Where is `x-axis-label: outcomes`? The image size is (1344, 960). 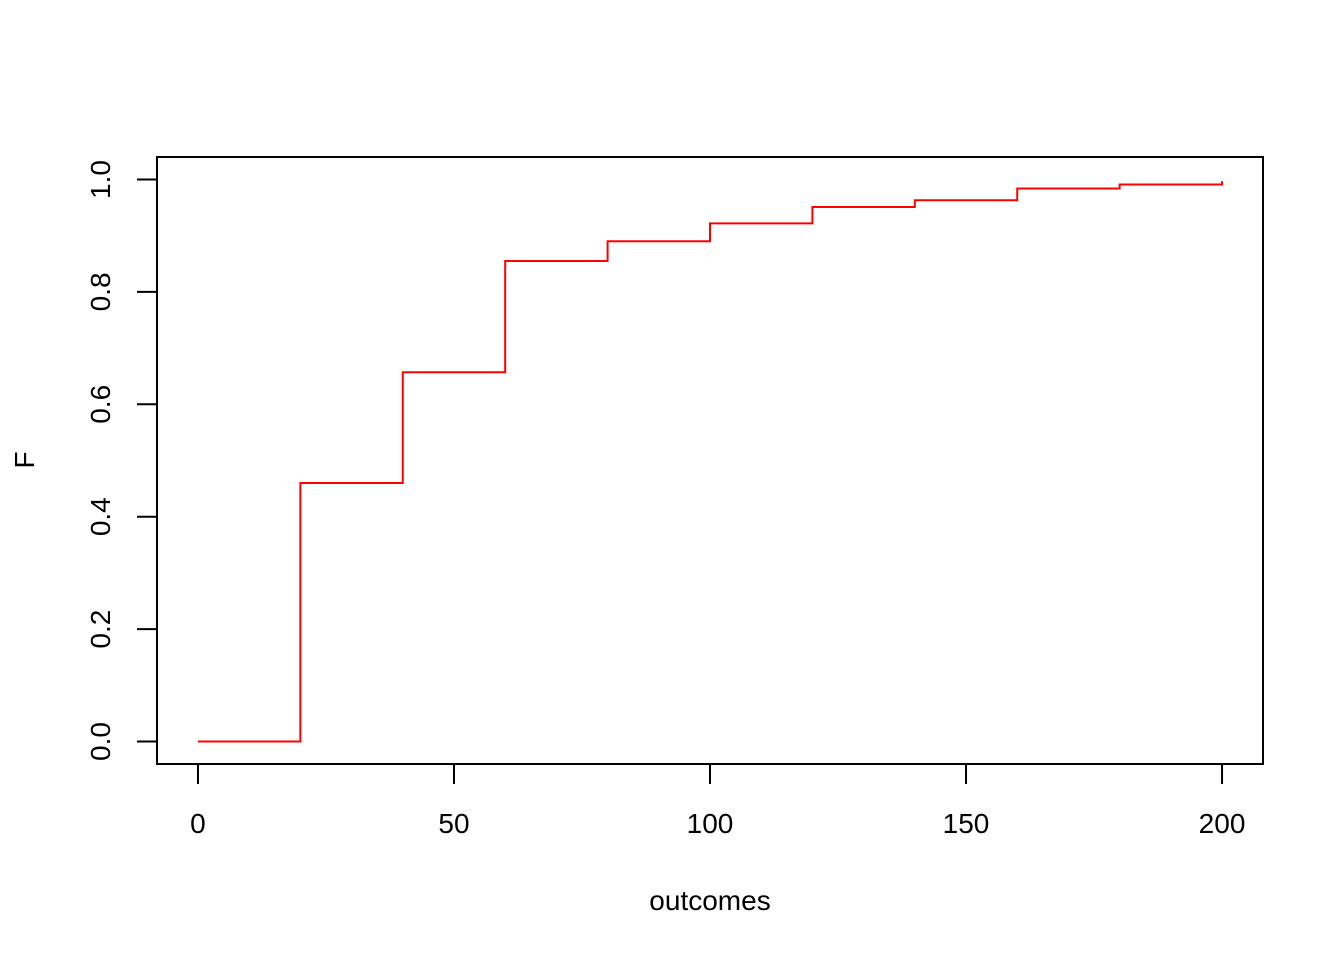
x-axis-label: outcomes is located at coordinates (709, 900).